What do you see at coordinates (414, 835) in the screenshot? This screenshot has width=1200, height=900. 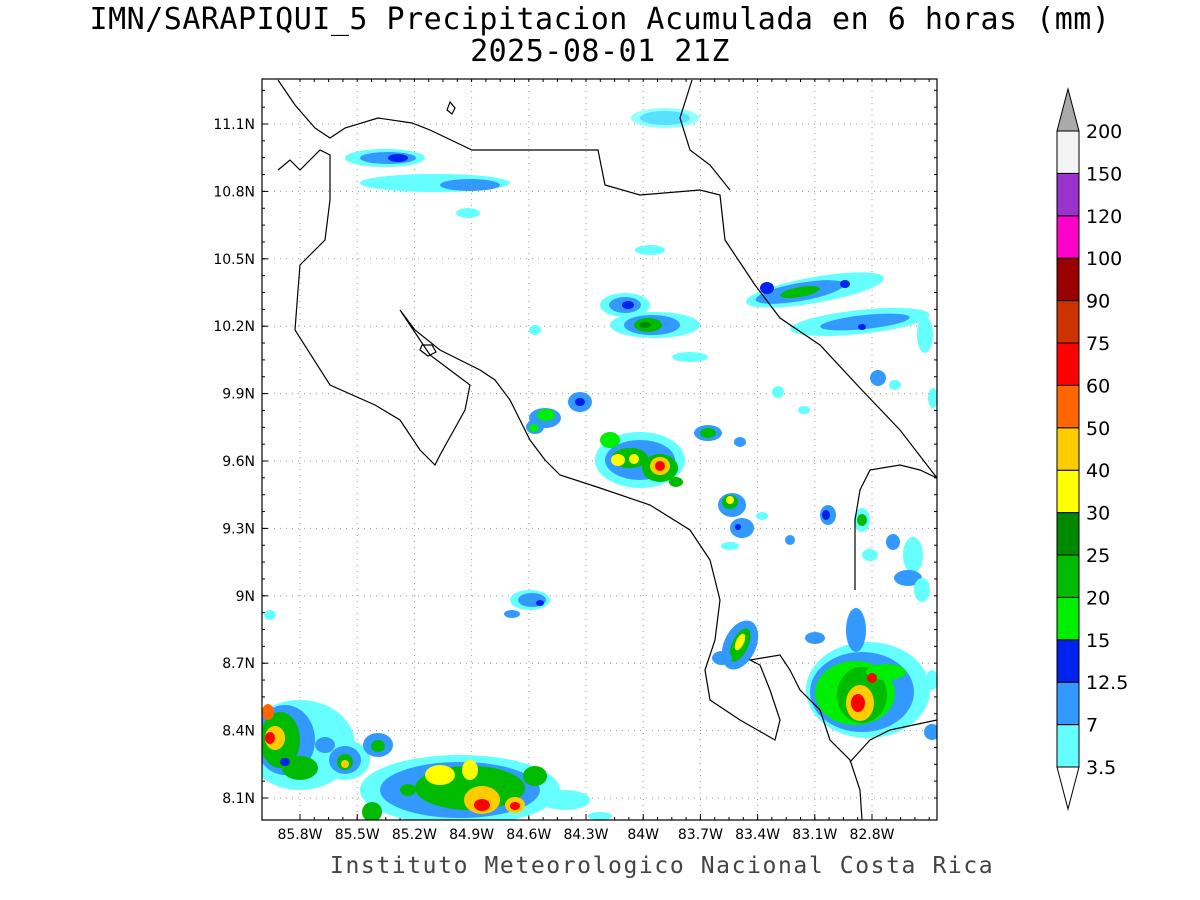 I see `lon-tick-label: 85.2W` at bounding box center [414, 835].